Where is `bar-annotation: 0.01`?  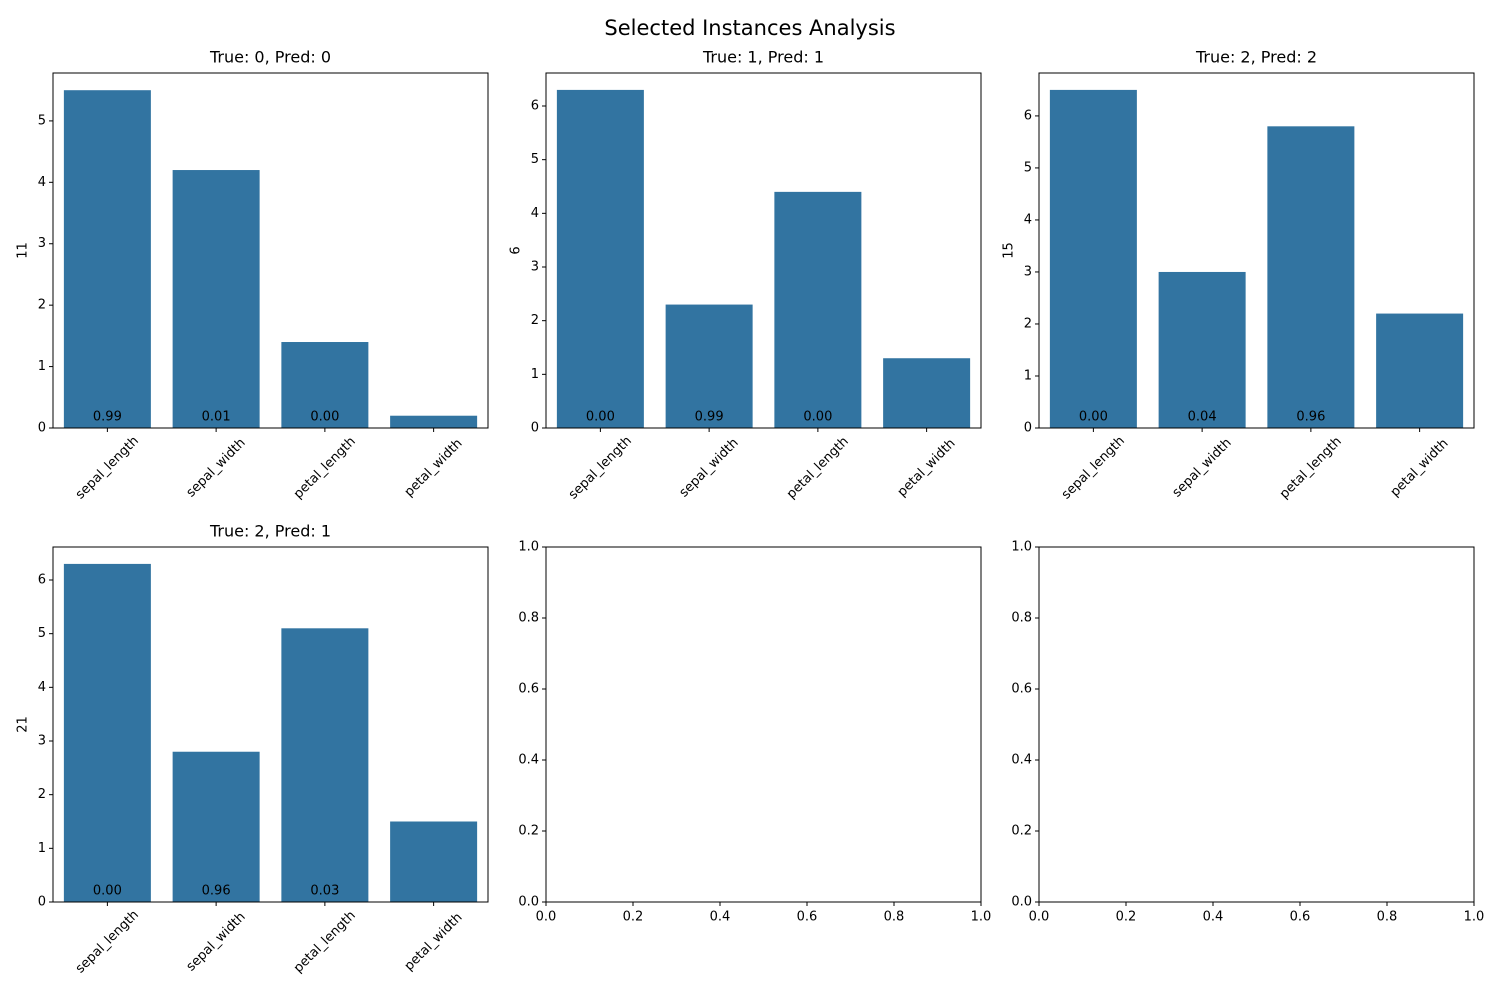 bar-annotation: 0.01 is located at coordinates (216, 417).